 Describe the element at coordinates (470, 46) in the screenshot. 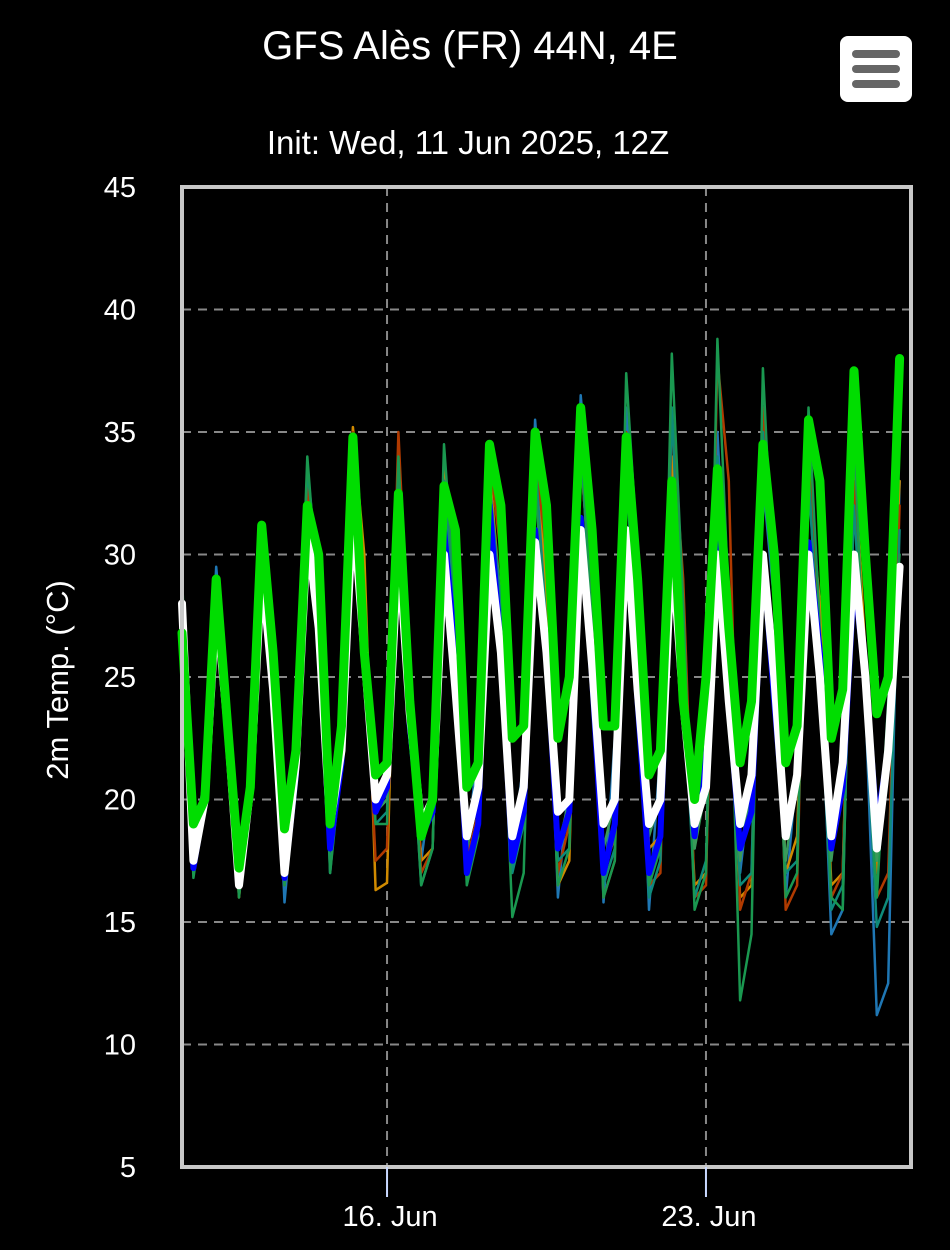

I see `chart-title: GFS Alès (FR) 44N, 4E` at that location.